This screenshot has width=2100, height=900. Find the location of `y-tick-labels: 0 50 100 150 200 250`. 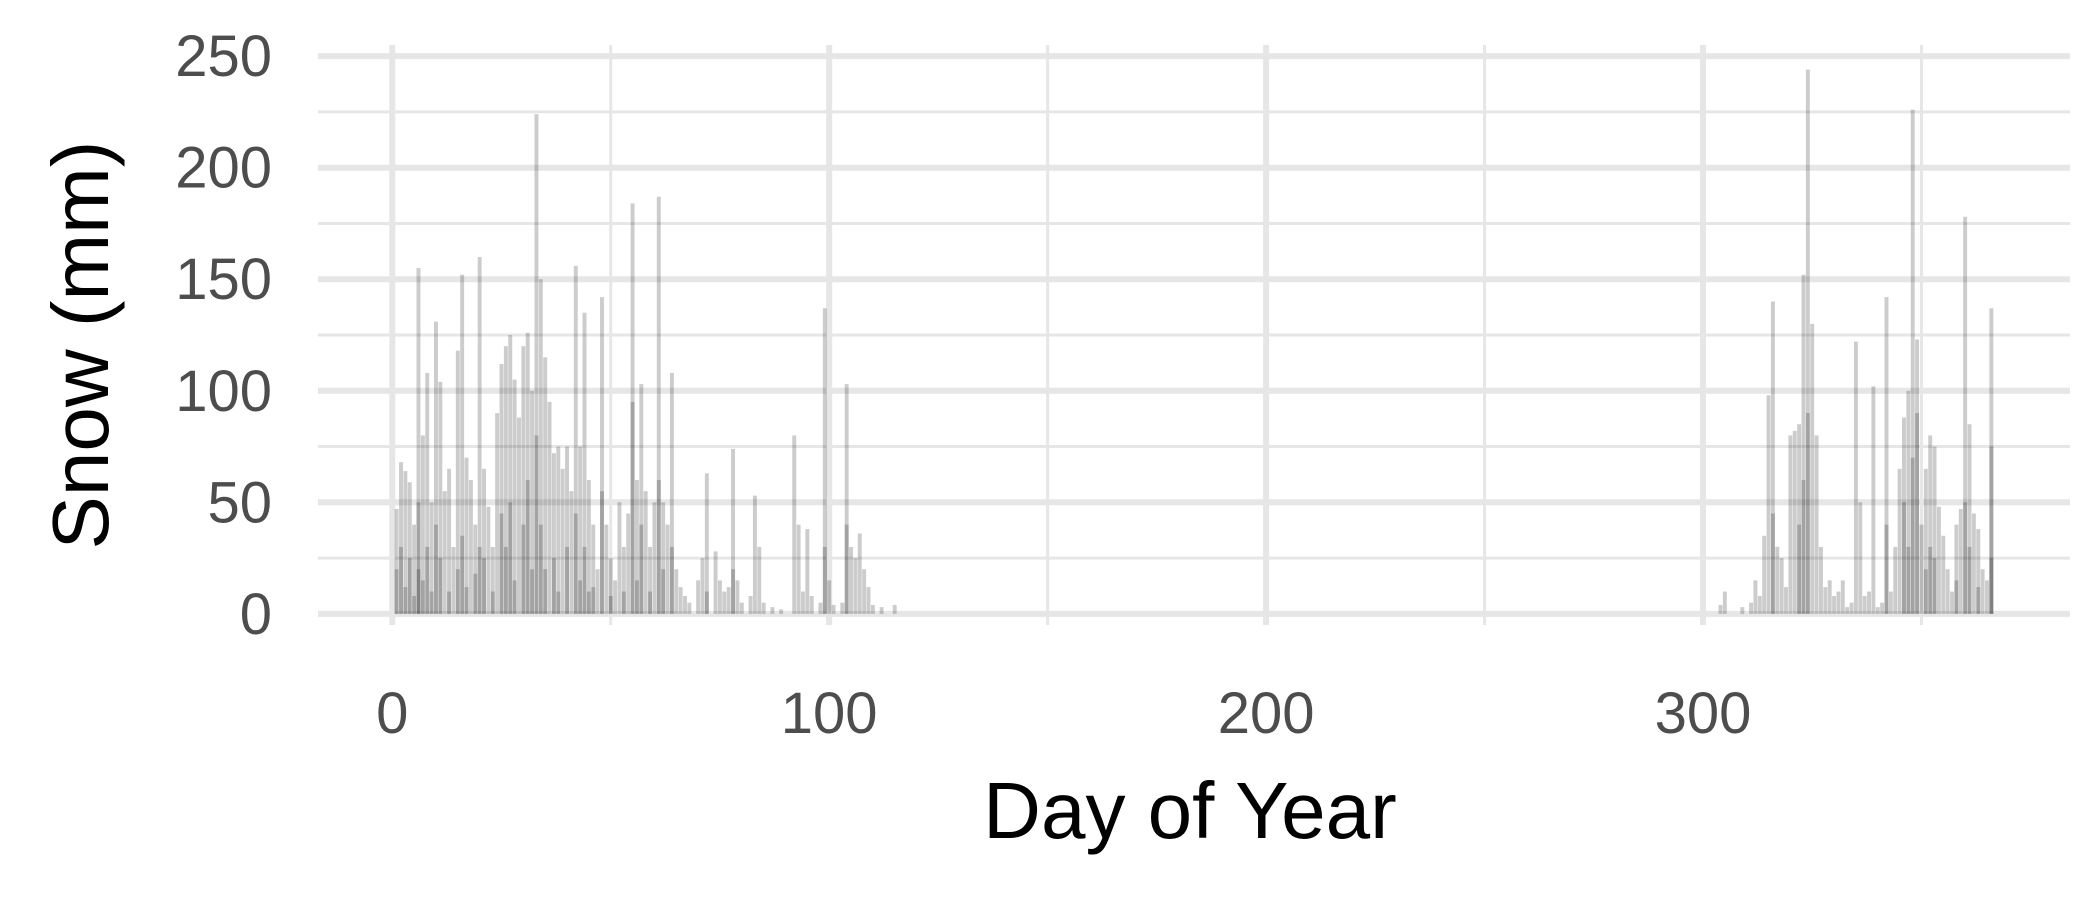

y-tick-labels: 0 50 100 150 200 250 is located at coordinates (223, 335).